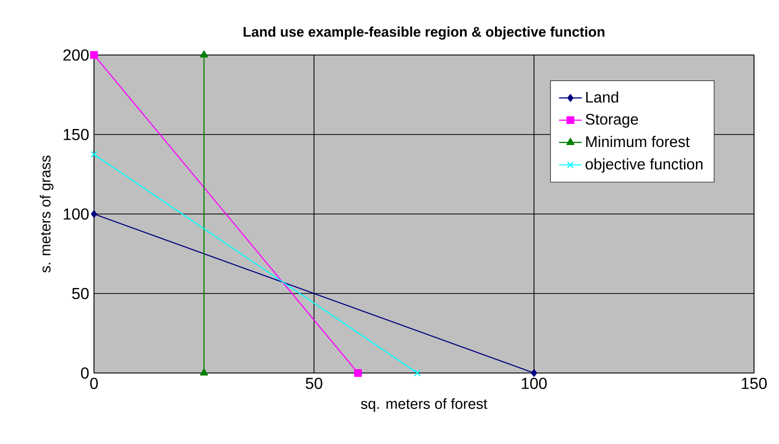  I want to click on y-tick-label: 200, so click(76, 55).